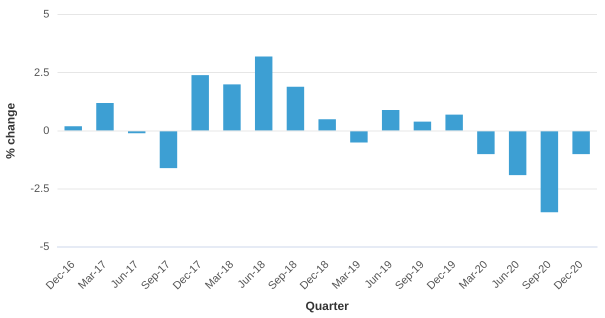 The width and height of the screenshot is (605, 318). I want to click on y-tick-label: 2.5, so click(42, 72).